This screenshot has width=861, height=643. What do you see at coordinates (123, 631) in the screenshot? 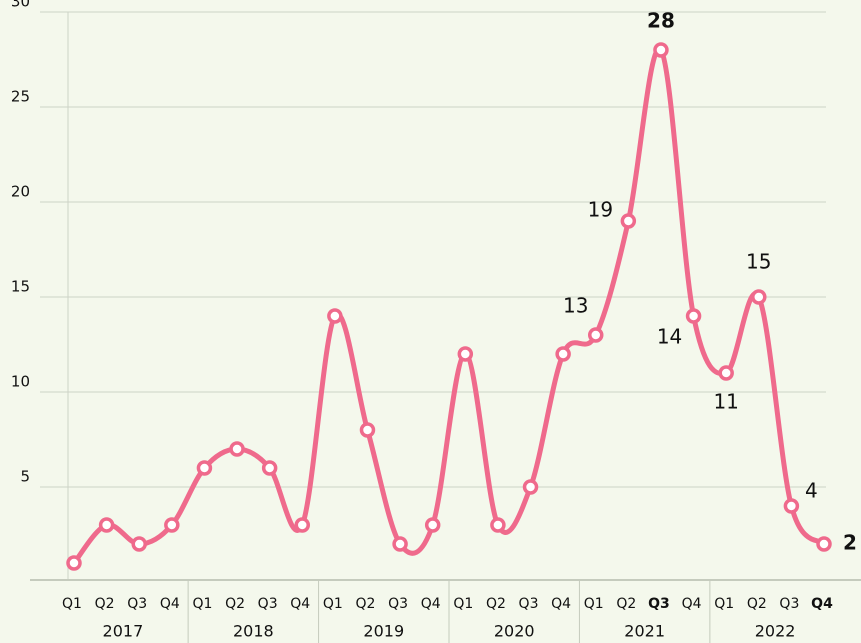
I see `year-label: 2017` at bounding box center [123, 631].